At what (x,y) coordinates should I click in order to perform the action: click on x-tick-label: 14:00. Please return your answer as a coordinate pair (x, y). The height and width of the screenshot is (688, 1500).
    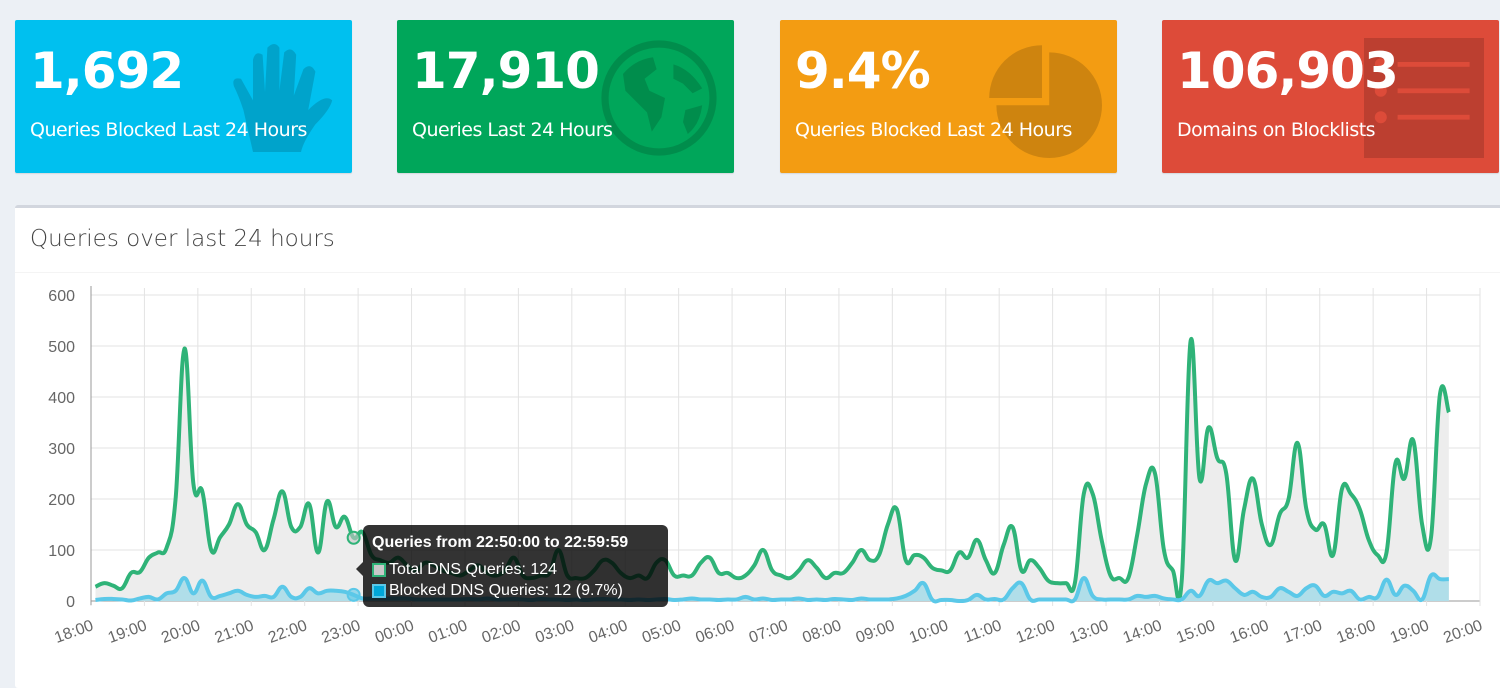
    Looking at the image, I should click on (1143, 632).